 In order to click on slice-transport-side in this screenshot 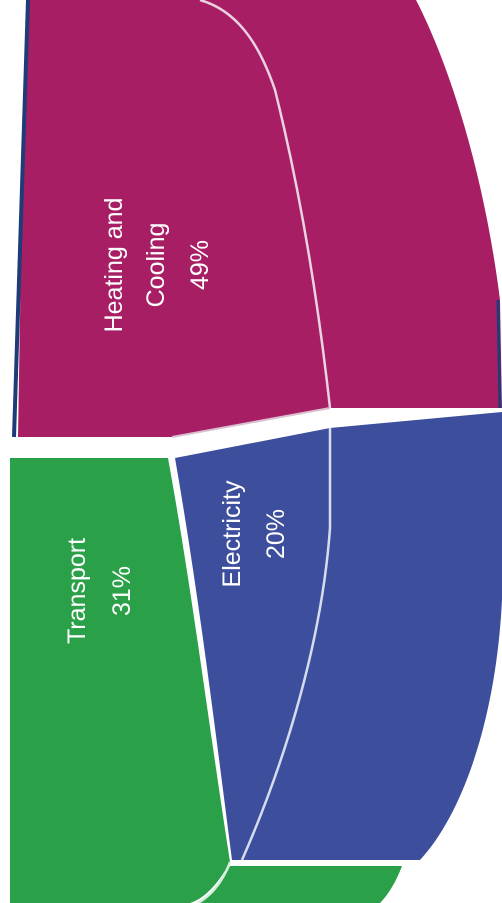, I will do `click(300, 884)`.